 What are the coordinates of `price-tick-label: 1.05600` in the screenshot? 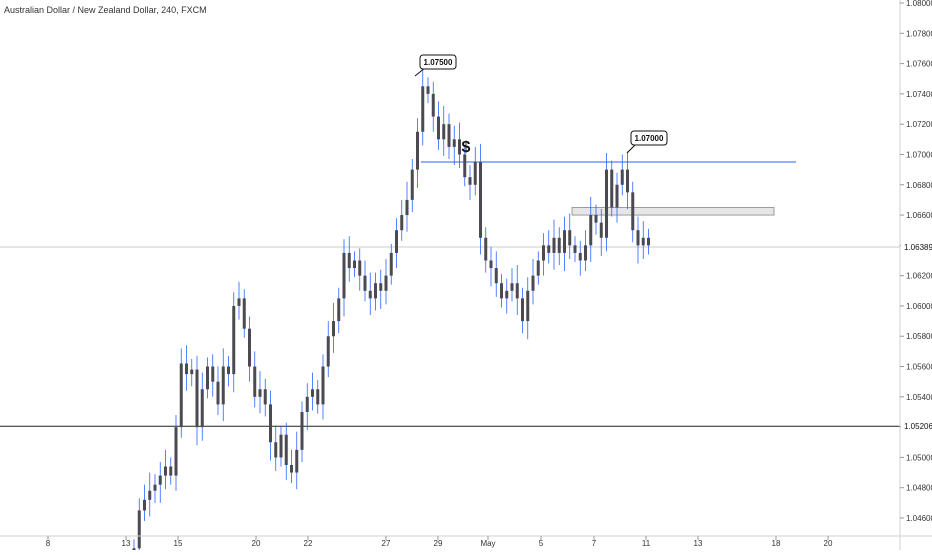 It's located at (919, 367).